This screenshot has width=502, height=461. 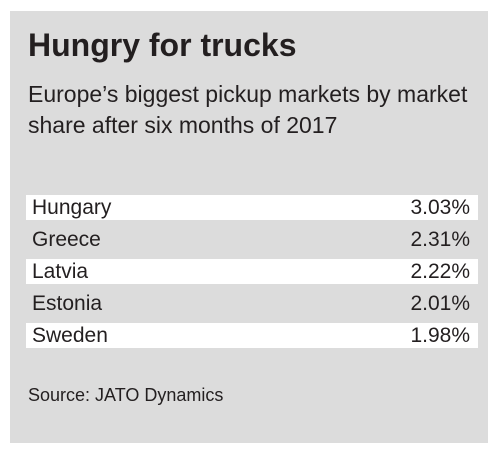 I want to click on country-label: Greece, so click(x=66, y=239).